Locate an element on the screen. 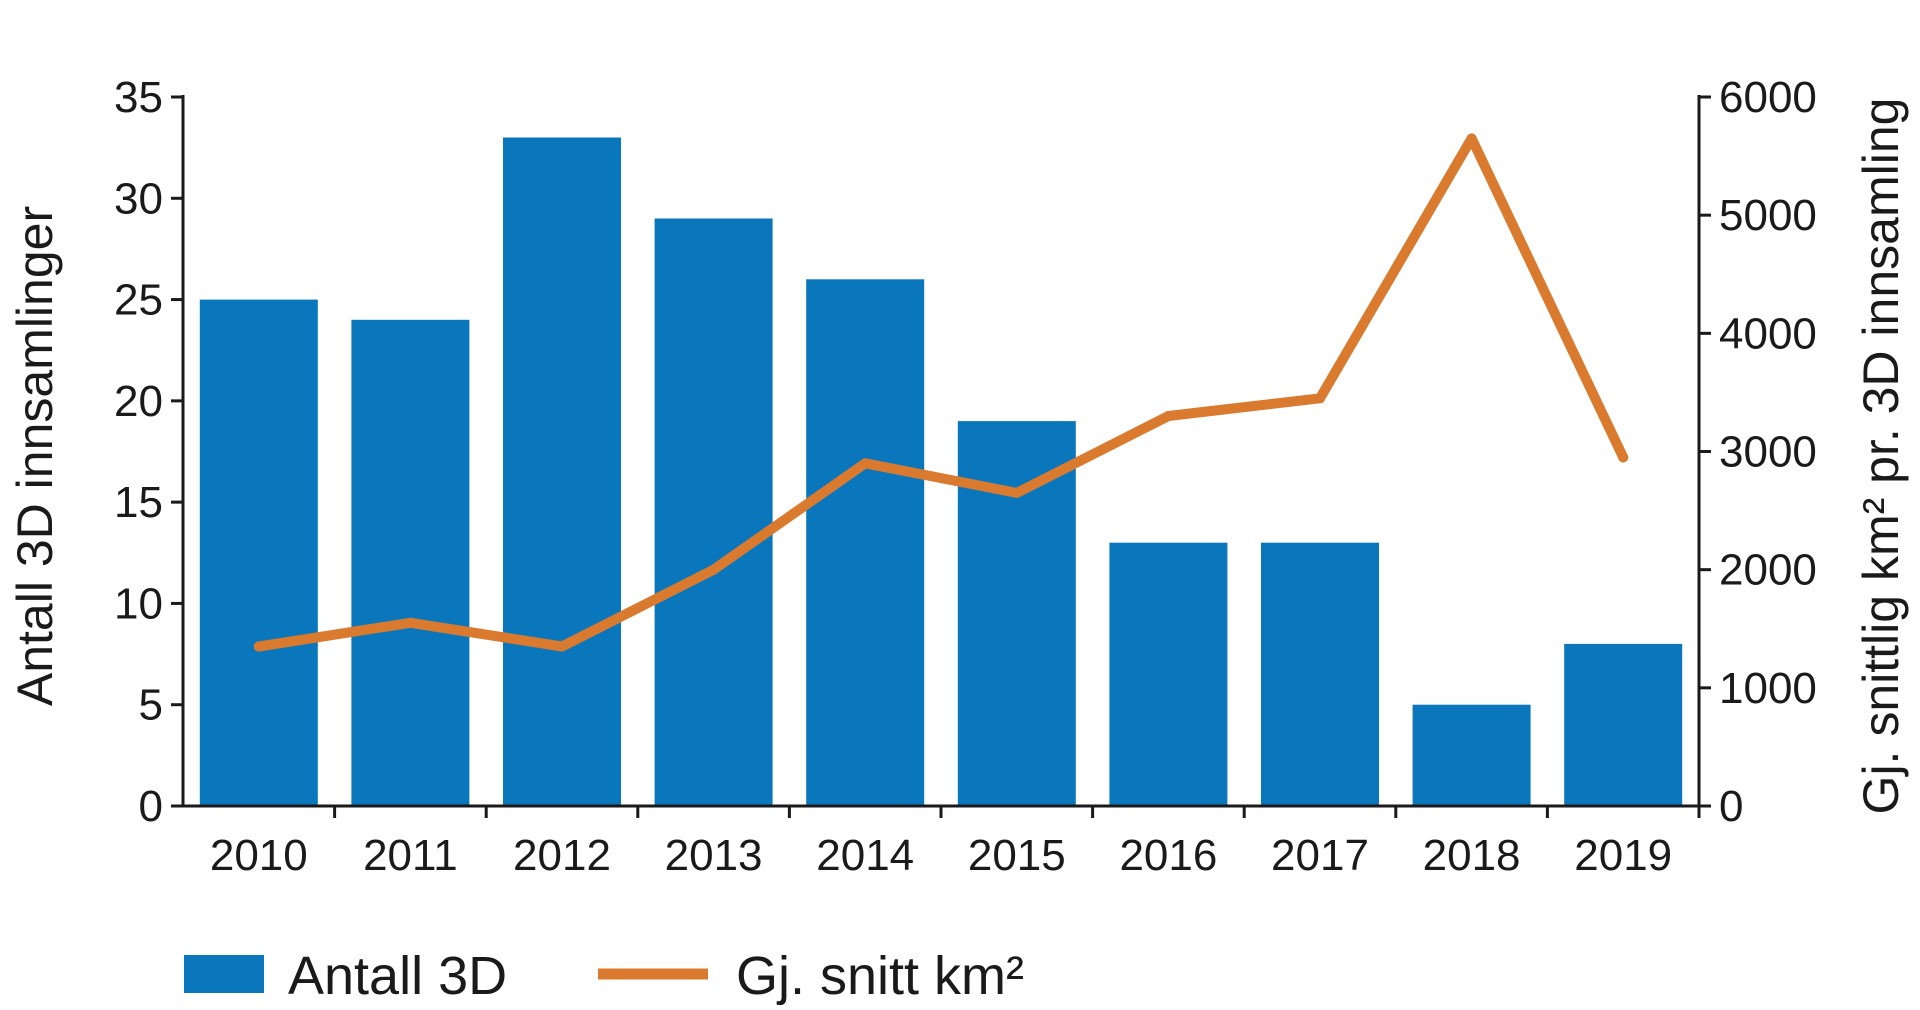 The height and width of the screenshot is (1010, 1920). bar-2012 is located at coordinates (562, 471).